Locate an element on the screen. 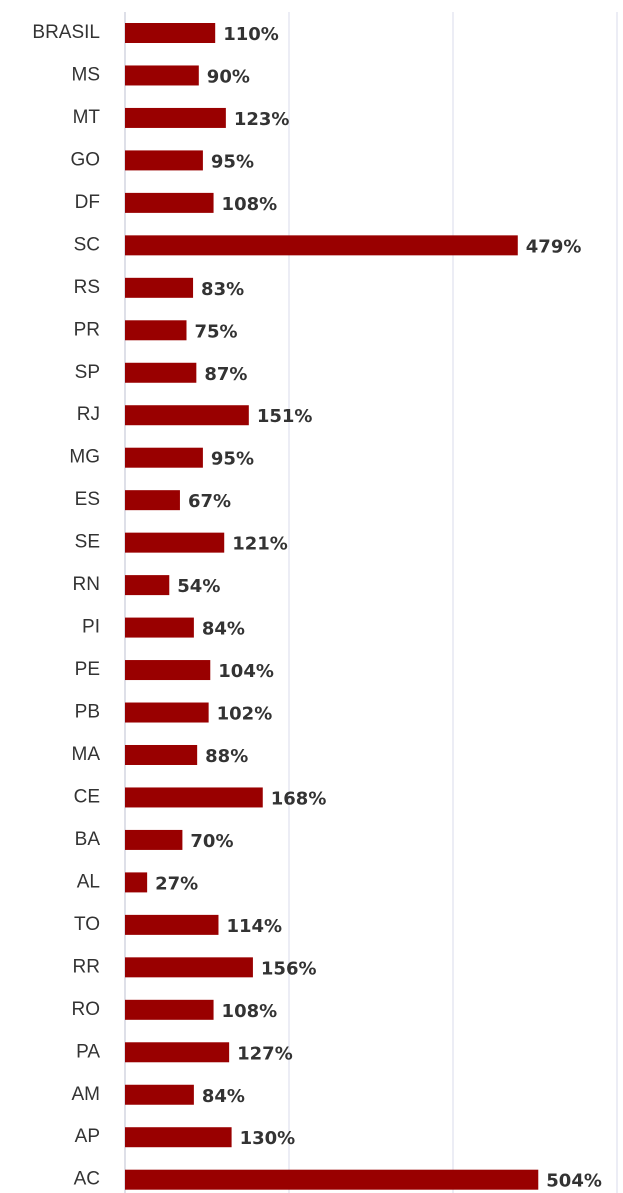 The height and width of the screenshot is (1193, 623). data-label: 67% is located at coordinates (209, 501).